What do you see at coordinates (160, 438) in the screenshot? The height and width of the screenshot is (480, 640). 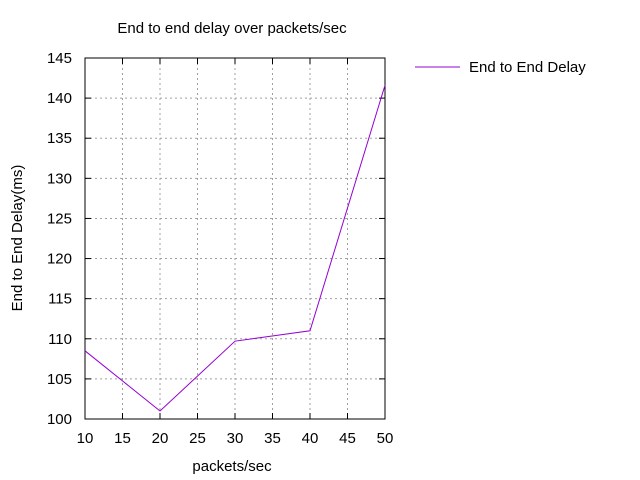 I see `x-tick-label: 20` at bounding box center [160, 438].